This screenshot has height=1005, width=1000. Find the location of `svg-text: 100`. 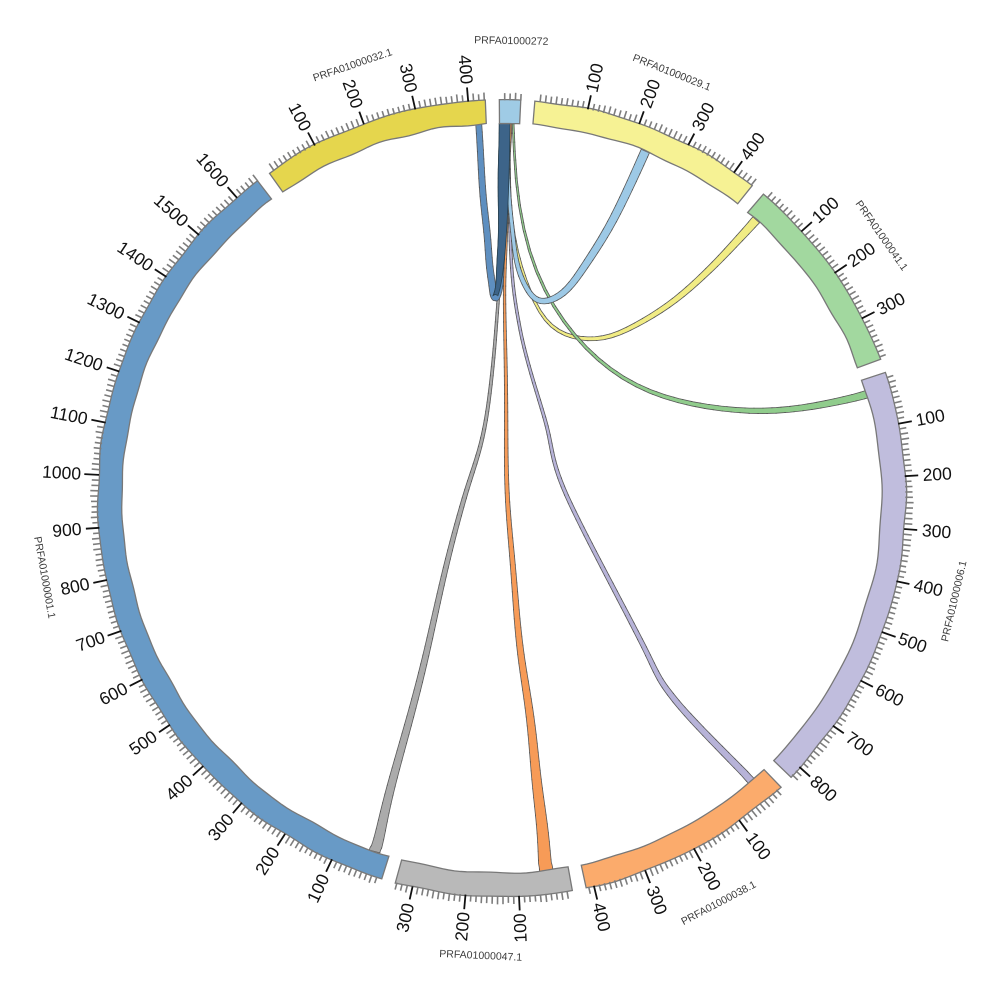

svg-text: 100 is located at coordinates (520, 928).